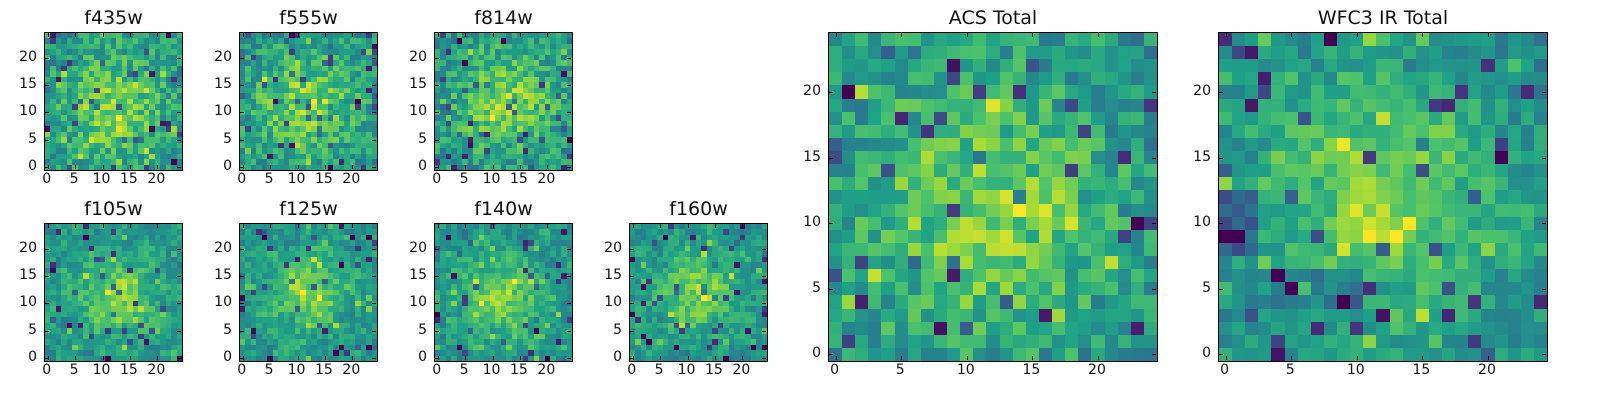 This screenshot has width=1600, height=400. Describe the element at coordinates (546, 179) in the screenshot. I see `x-tick-label: 20` at that location.